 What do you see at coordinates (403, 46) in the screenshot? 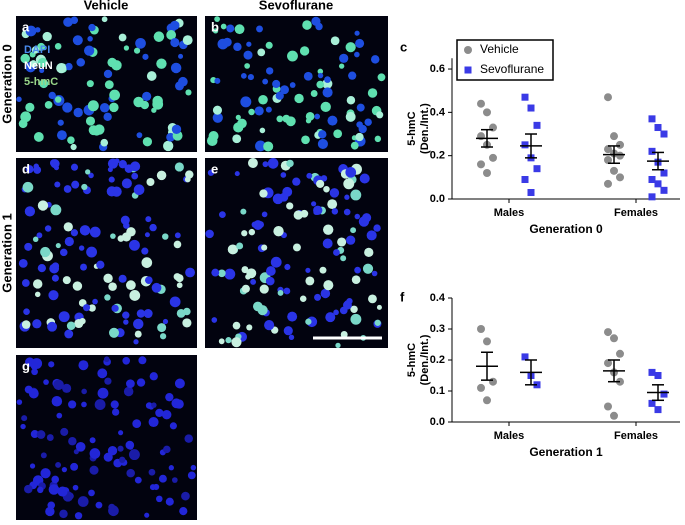
I see `panel-letter: c` at bounding box center [403, 46].